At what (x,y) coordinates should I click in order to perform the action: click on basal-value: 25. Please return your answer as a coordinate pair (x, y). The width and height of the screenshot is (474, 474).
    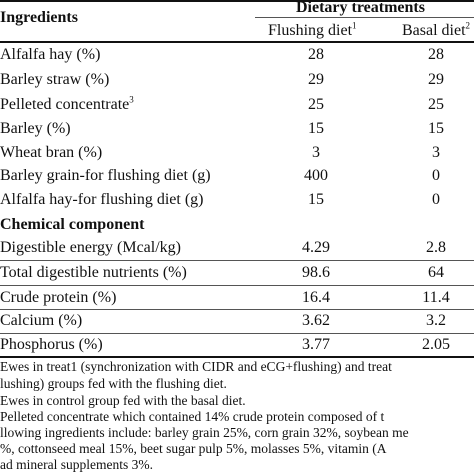
    Looking at the image, I should click on (436, 104).